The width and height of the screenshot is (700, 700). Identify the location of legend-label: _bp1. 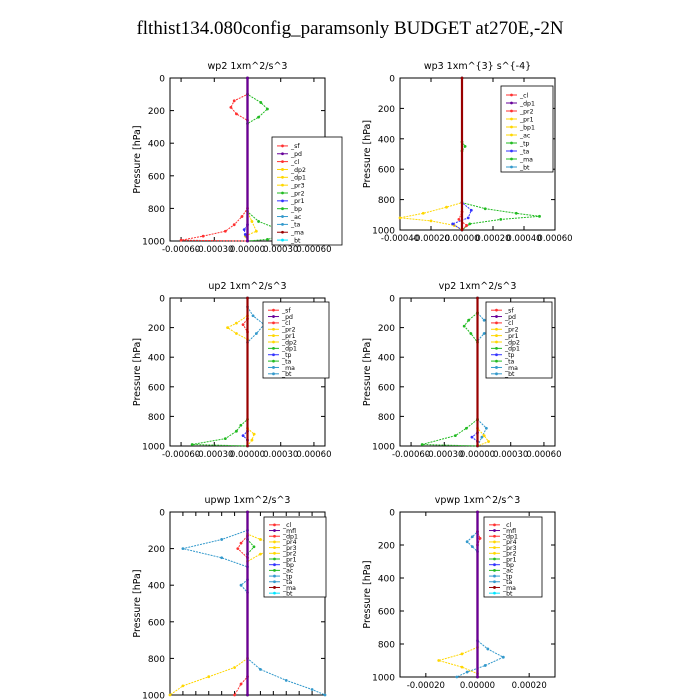
(527, 127).